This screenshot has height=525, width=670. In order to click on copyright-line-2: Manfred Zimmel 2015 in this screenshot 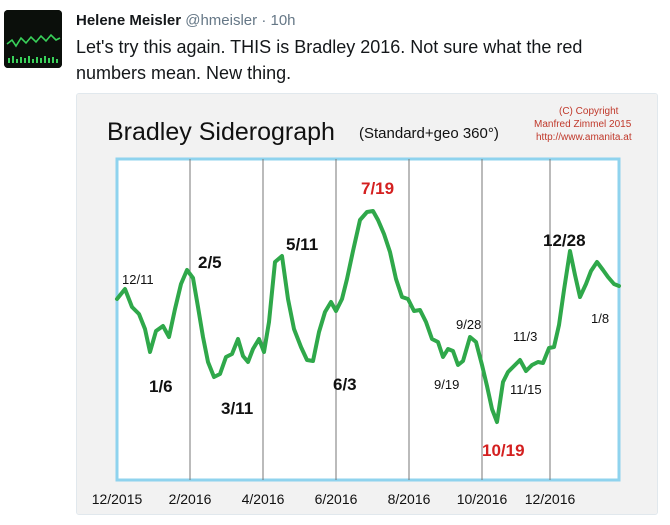, I will do `click(583, 124)`.